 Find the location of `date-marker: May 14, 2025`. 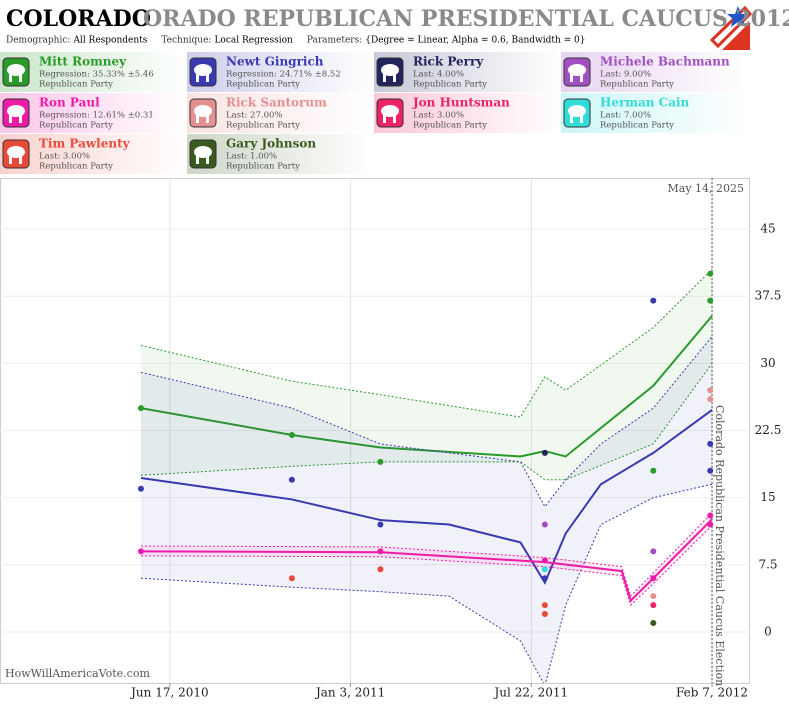

date-marker: May 14, 2025 is located at coordinates (706, 188).